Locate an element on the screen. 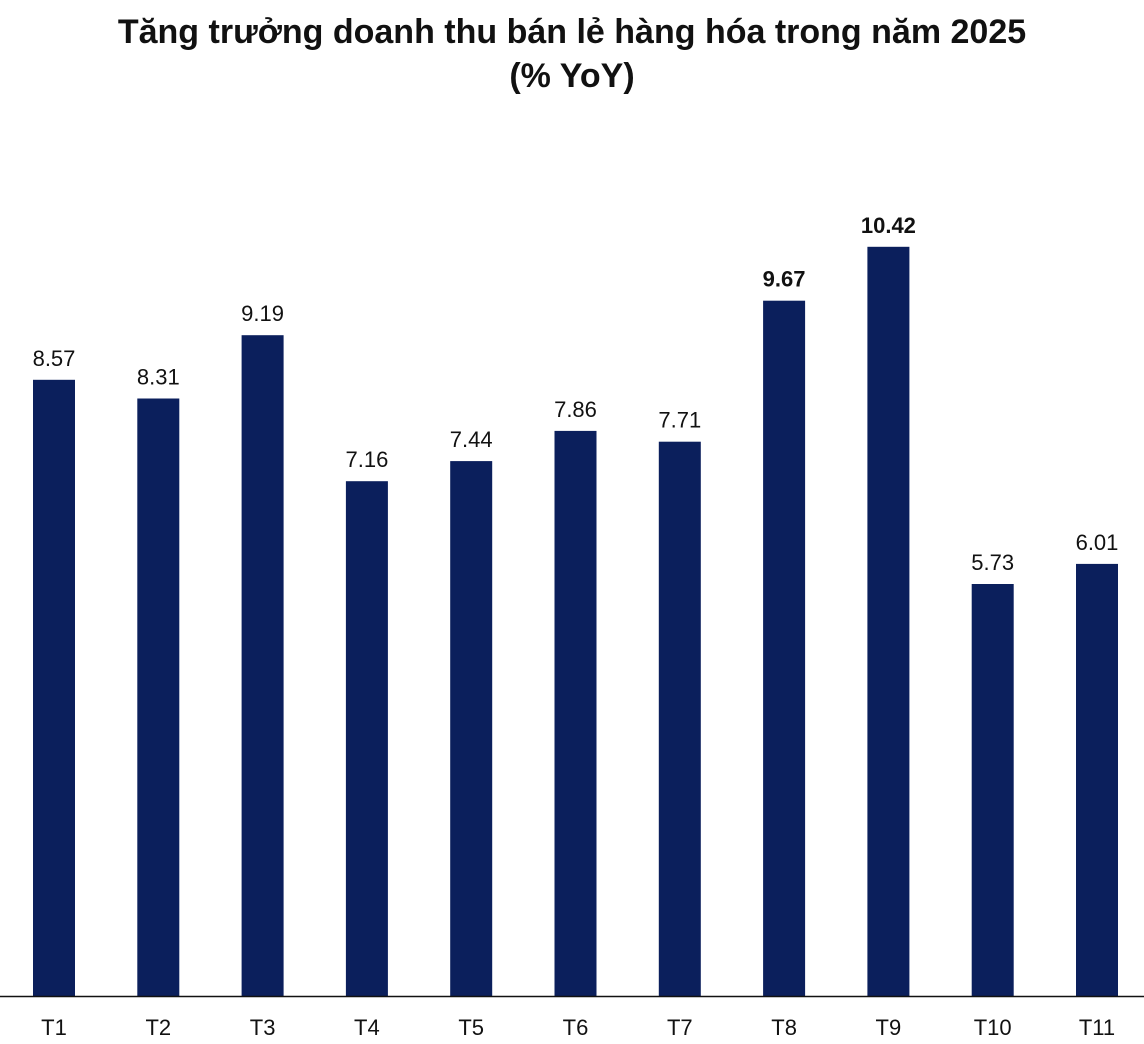  value-label-T9: 10.42 is located at coordinates (888, 225).